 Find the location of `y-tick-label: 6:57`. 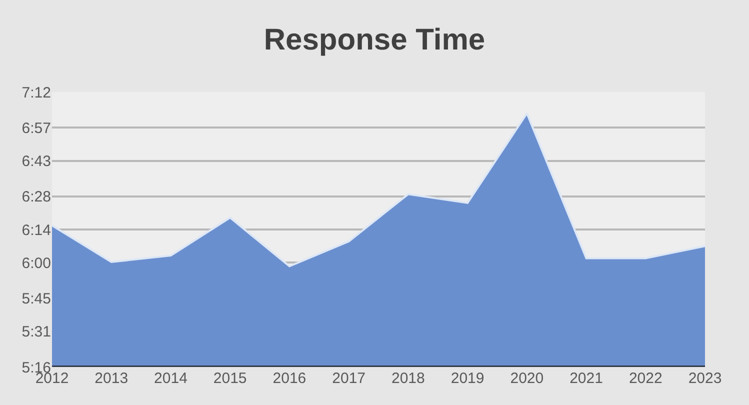

y-tick-label: 6:57 is located at coordinates (36, 128).